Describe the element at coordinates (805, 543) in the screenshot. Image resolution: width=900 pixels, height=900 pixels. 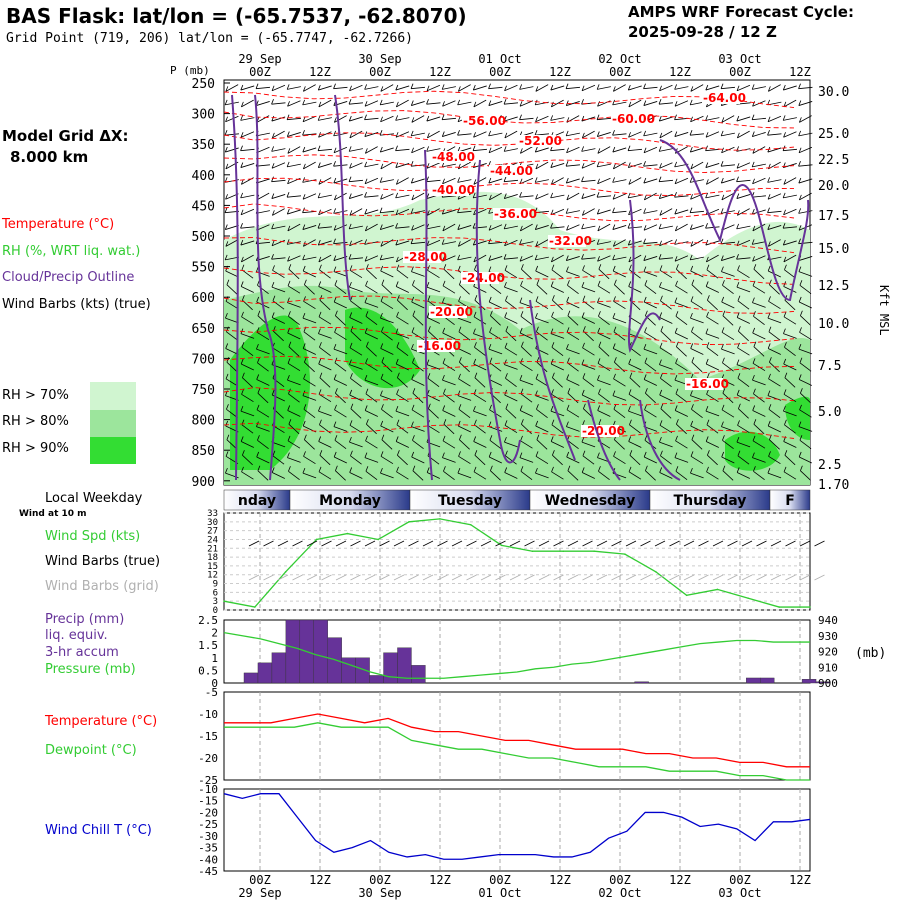
I see `wind-barb-true` at that location.